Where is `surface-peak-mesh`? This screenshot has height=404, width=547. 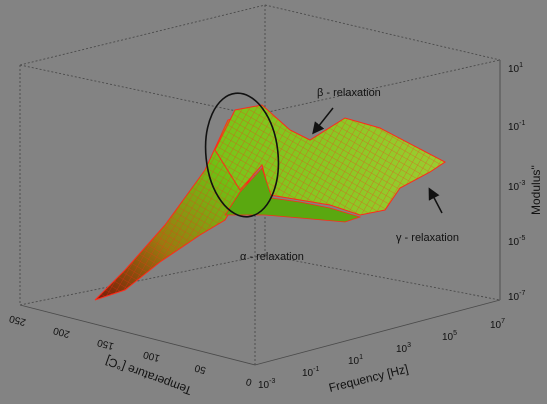
surface-peak-mesh is located at coordinates (330, 160).